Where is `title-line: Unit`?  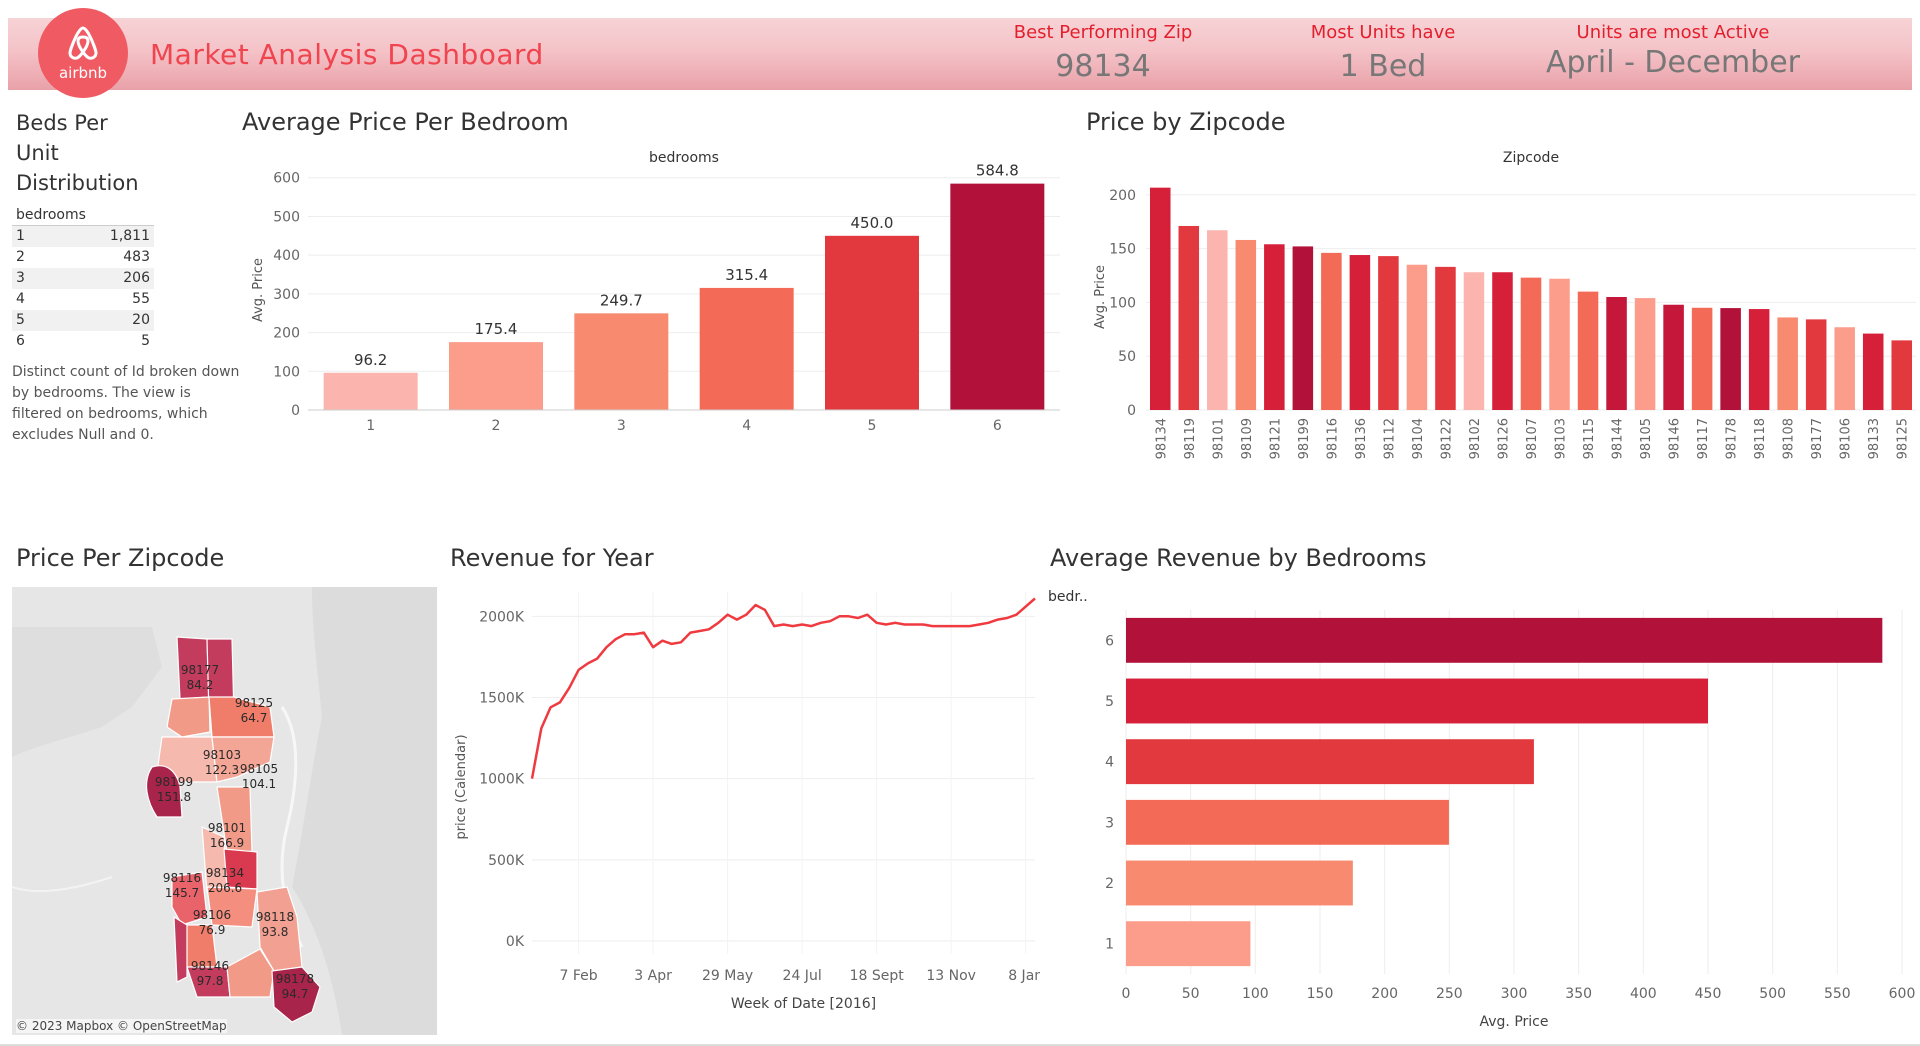 title-line: Unit is located at coordinates (37, 153).